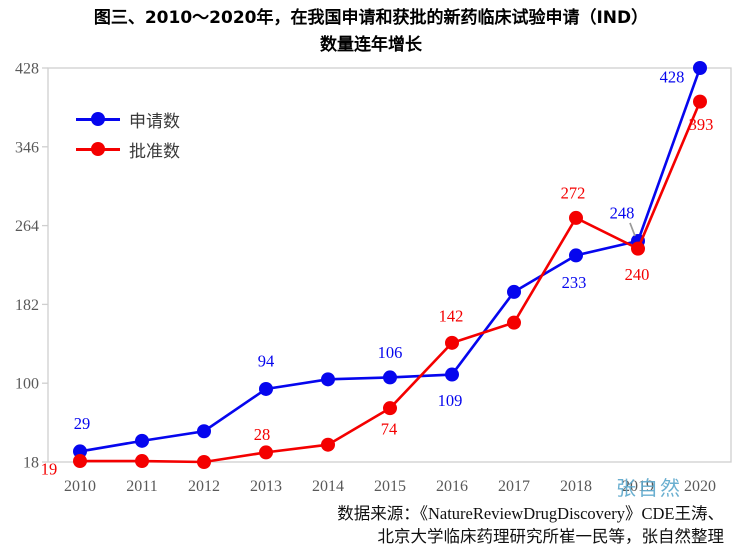  What do you see at coordinates (154, 151) in the screenshot?
I see `legend-label-approvals: 批准数` at bounding box center [154, 151].